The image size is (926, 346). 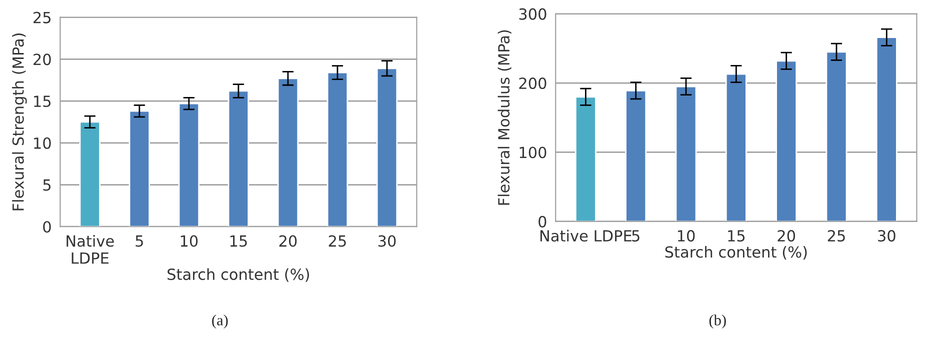 I want to click on text: (a), so click(x=220, y=321).